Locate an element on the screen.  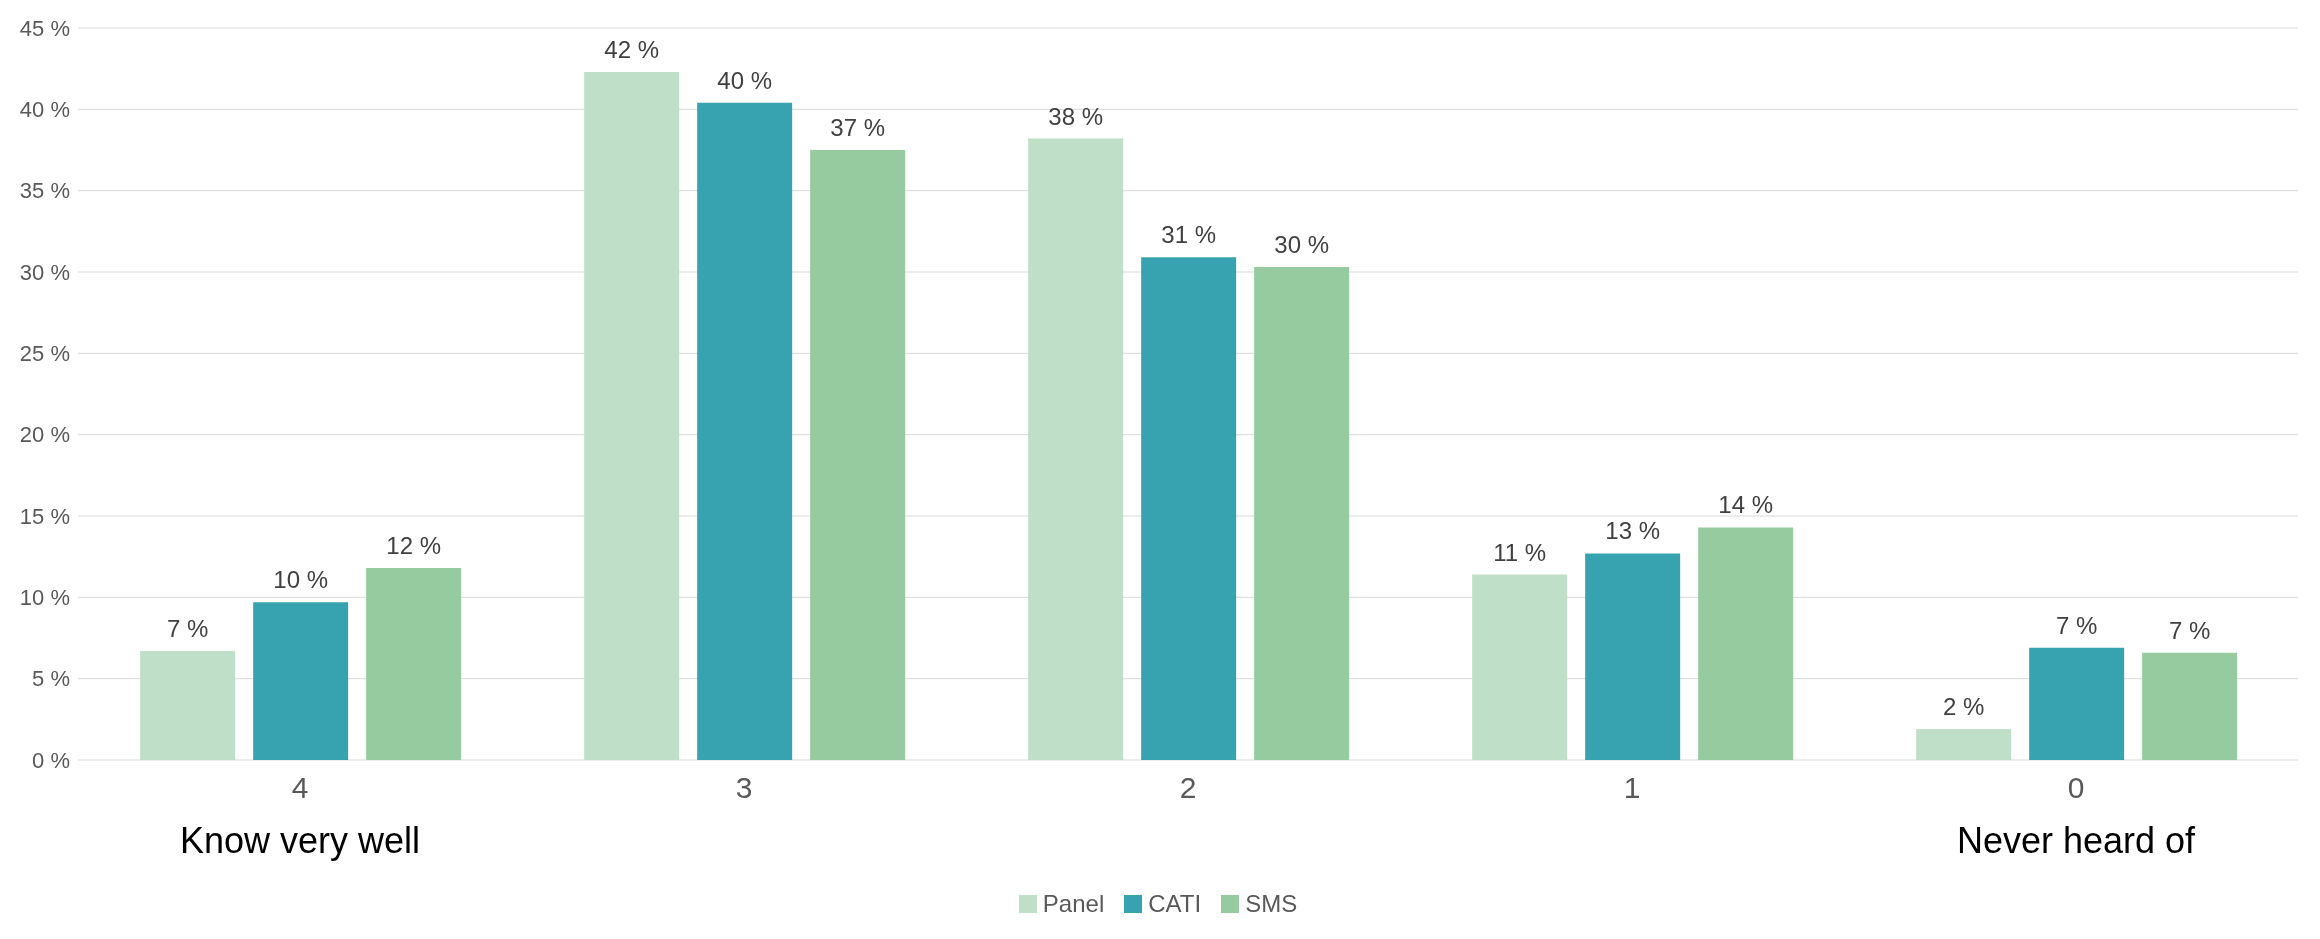
data-label: 37 % is located at coordinates (858, 127).